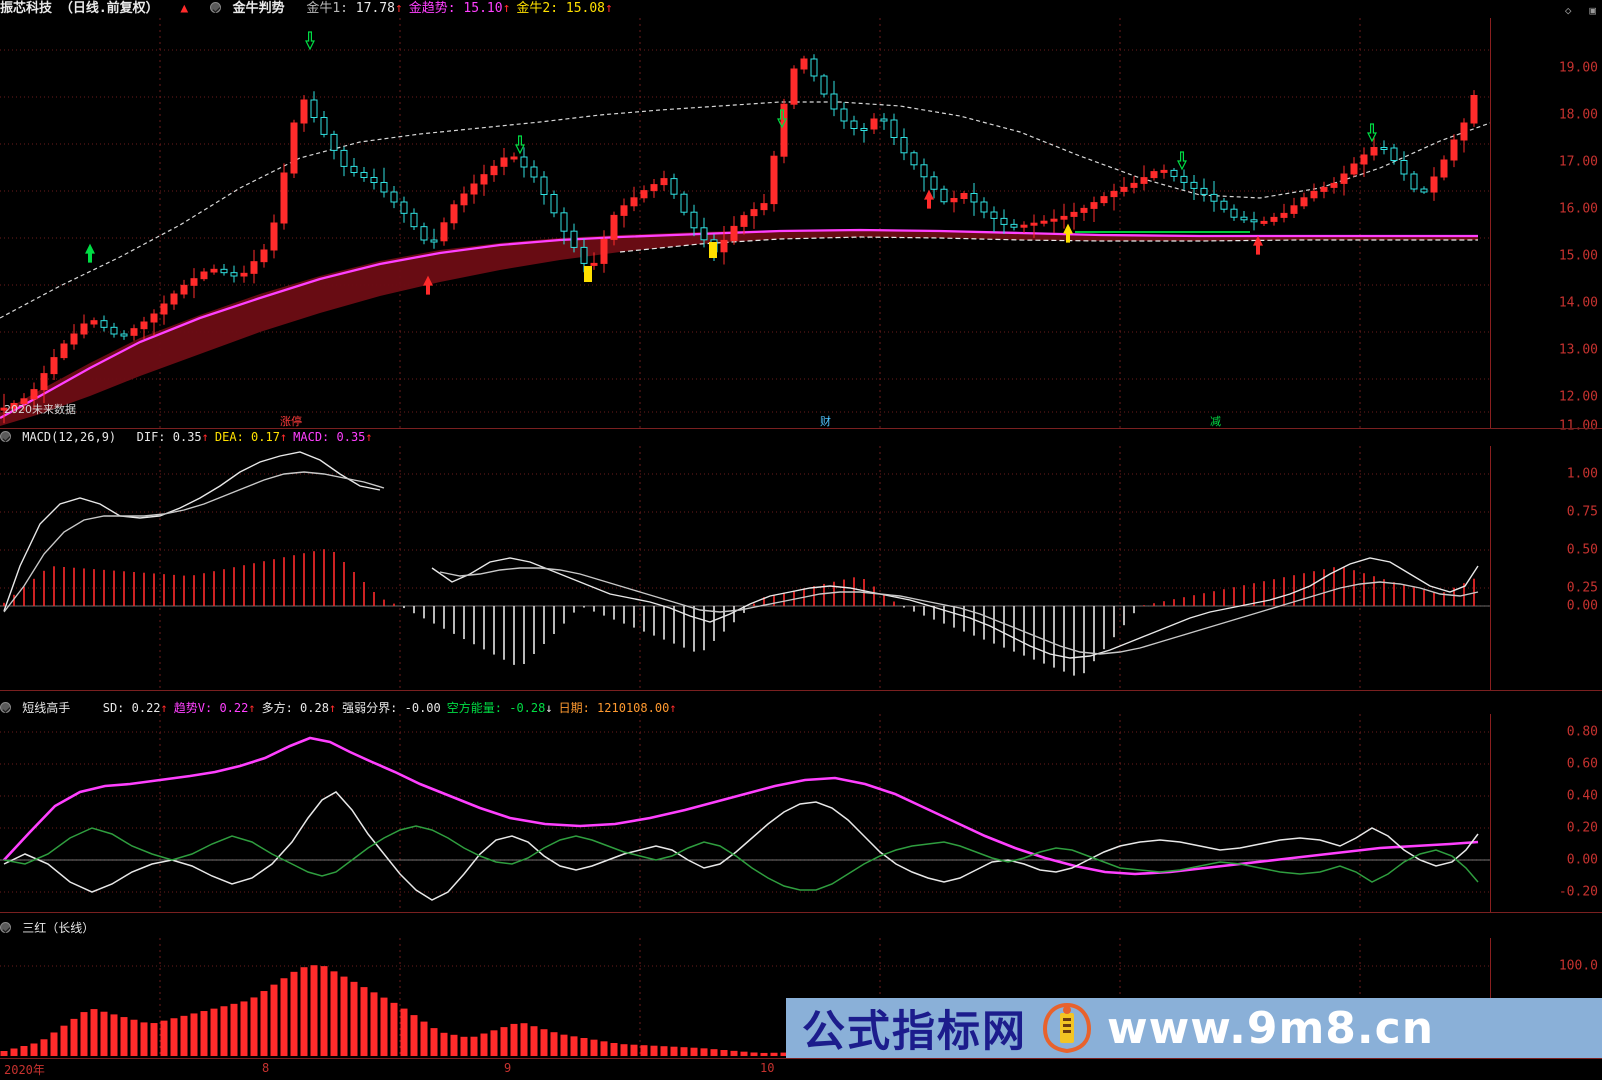 This screenshot has width=1602, height=1080. I want to click on metric-label: 金牛1:, so click(327, 8).